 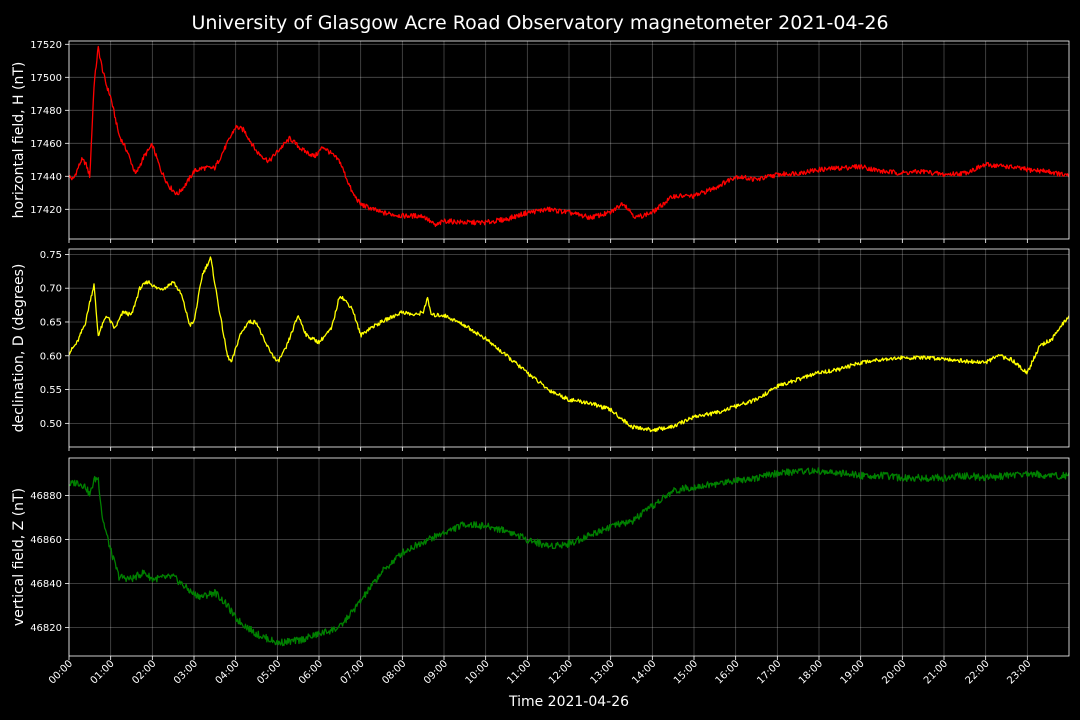 I want to click on y-tick-label: 0.55, so click(x=51, y=390).